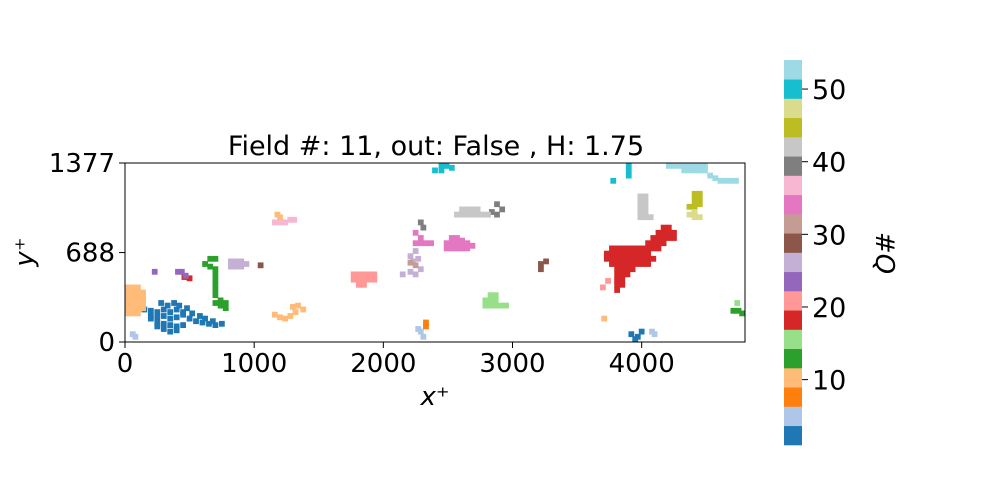 This screenshot has width=1000, height=500. Describe the element at coordinates (106, 343) in the screenshot. I see `y-tick-label: 0` at that location.